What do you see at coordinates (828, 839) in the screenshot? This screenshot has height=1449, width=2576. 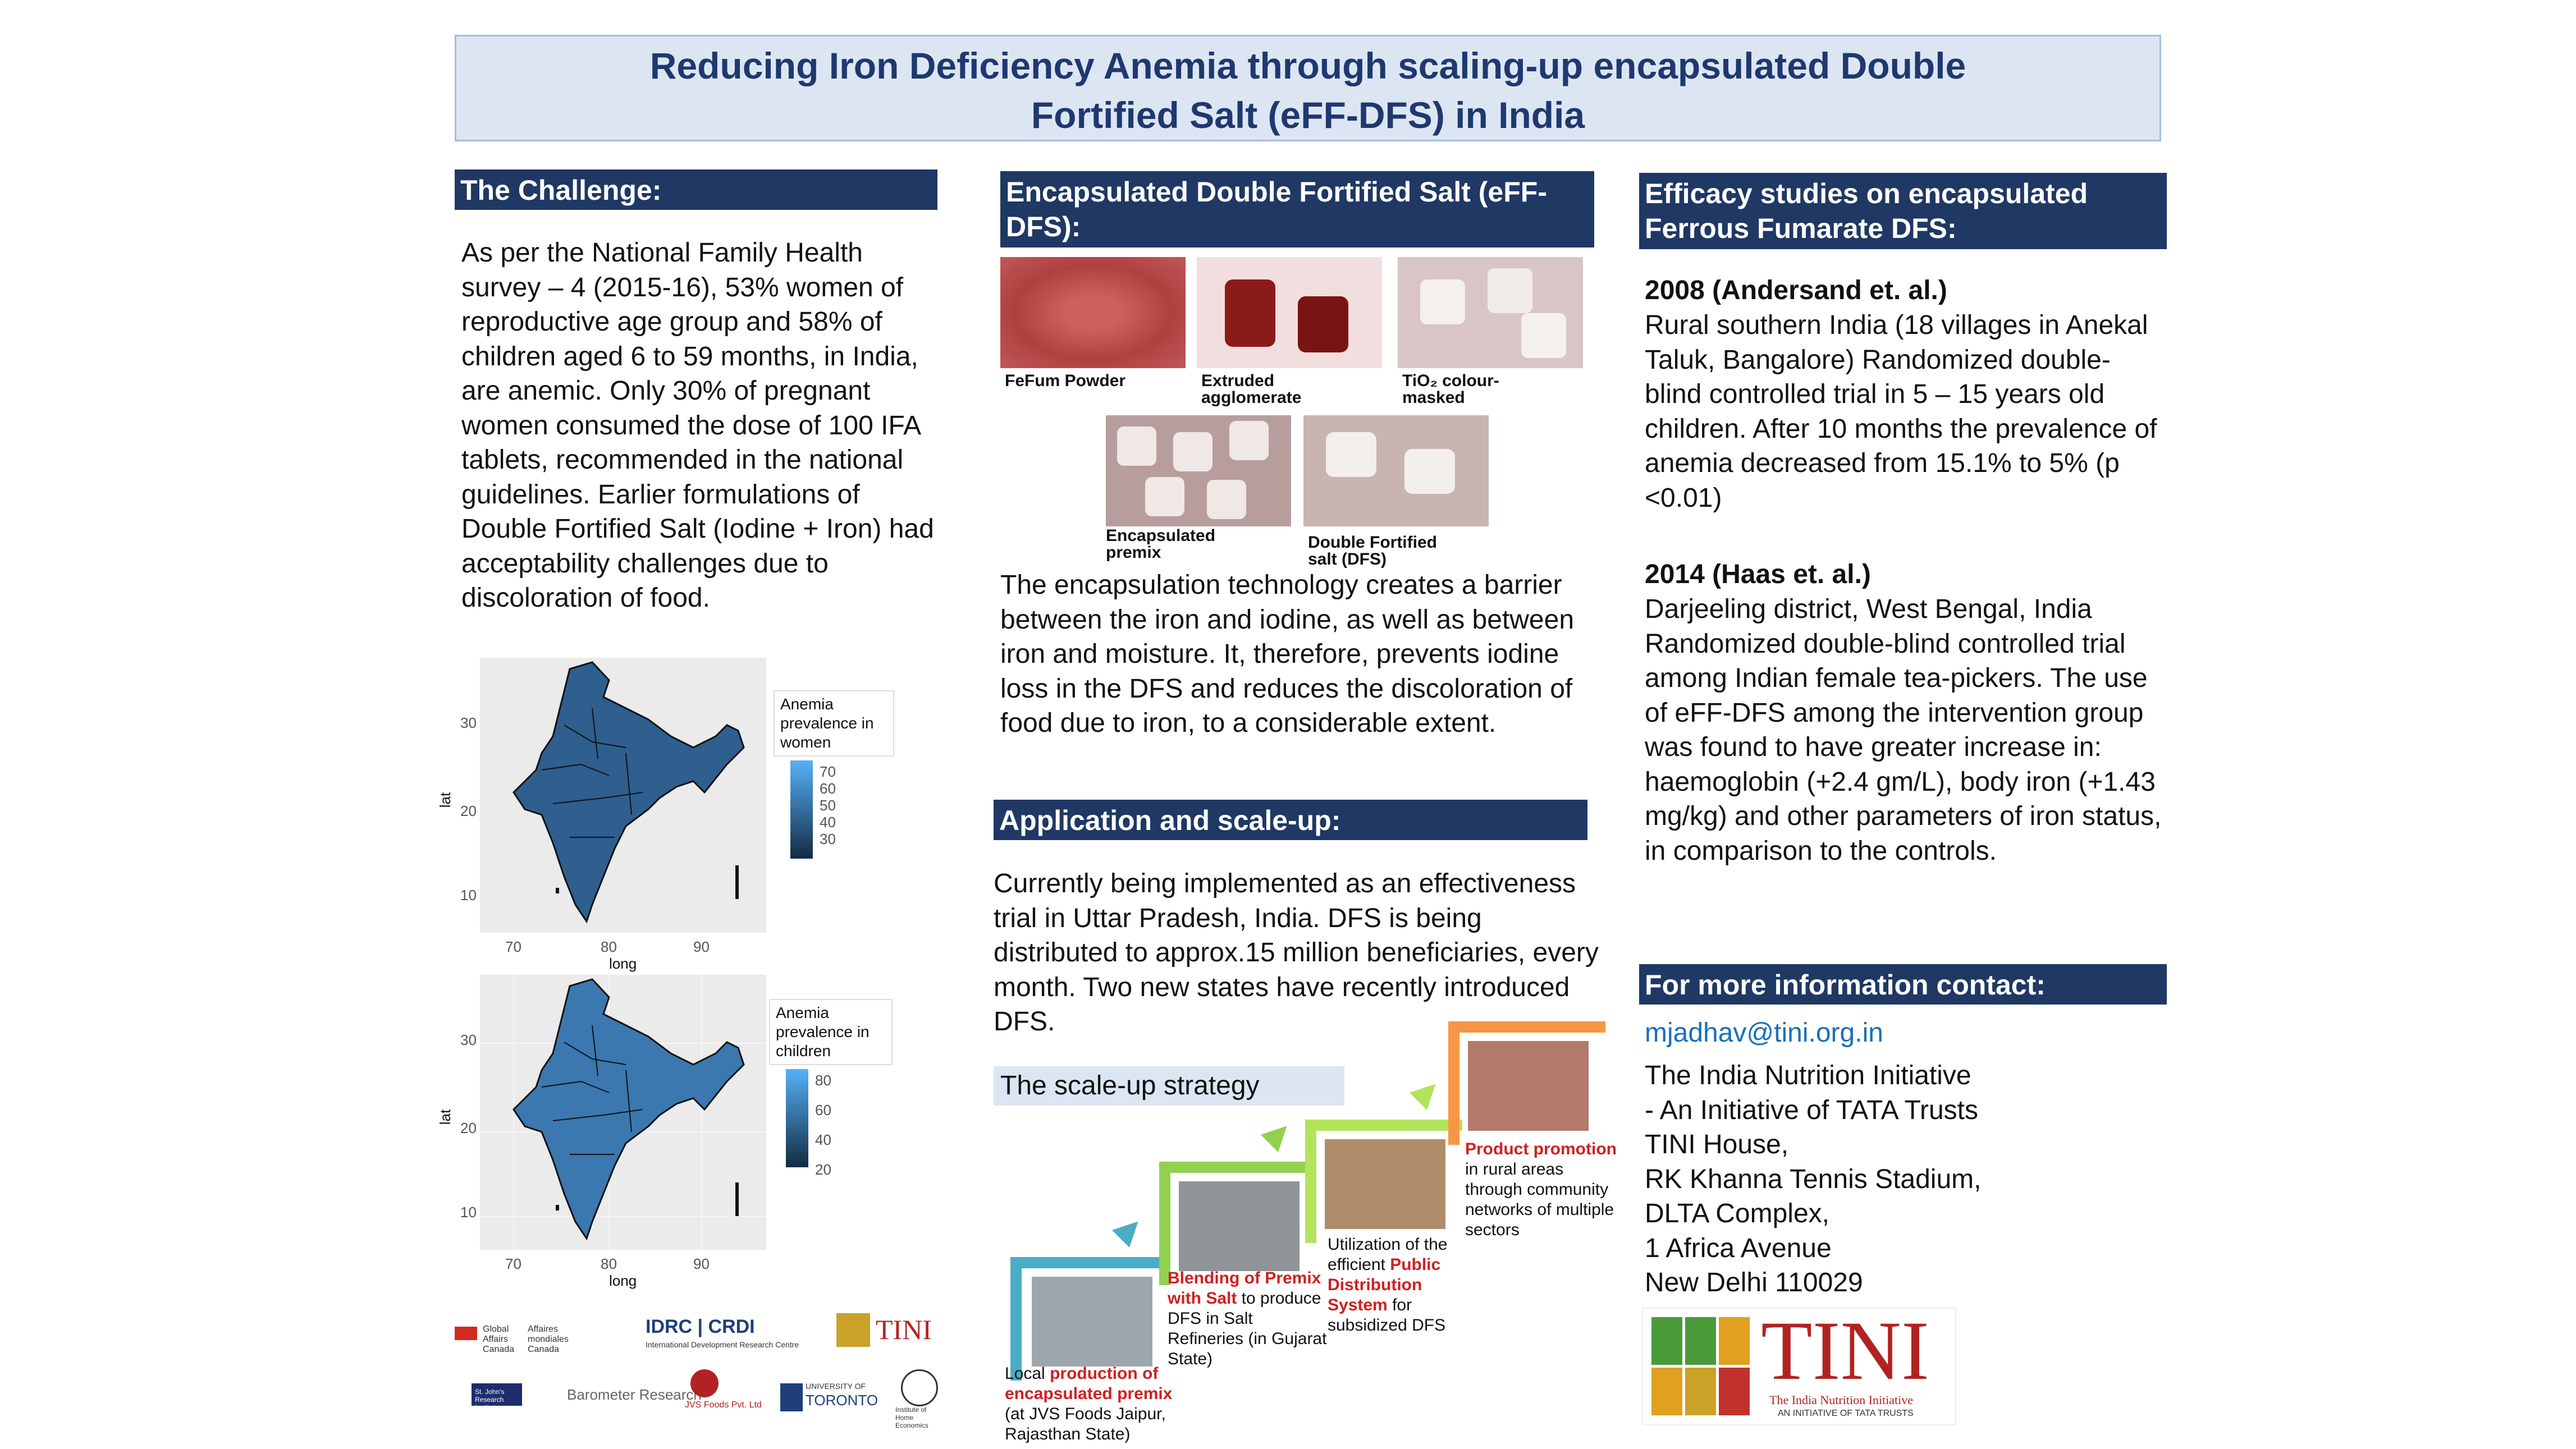 I see `legend-tick: 30` at bounding box center [828, 839].